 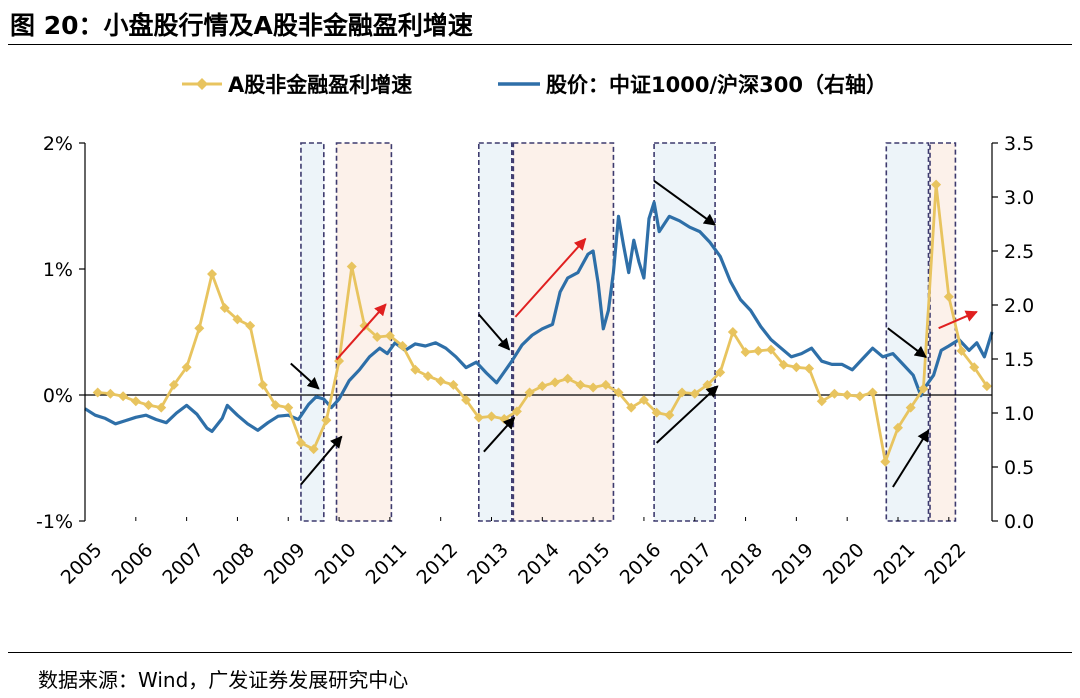 I want to click on left-tick-label: 1%, so click(x=58, y=270).